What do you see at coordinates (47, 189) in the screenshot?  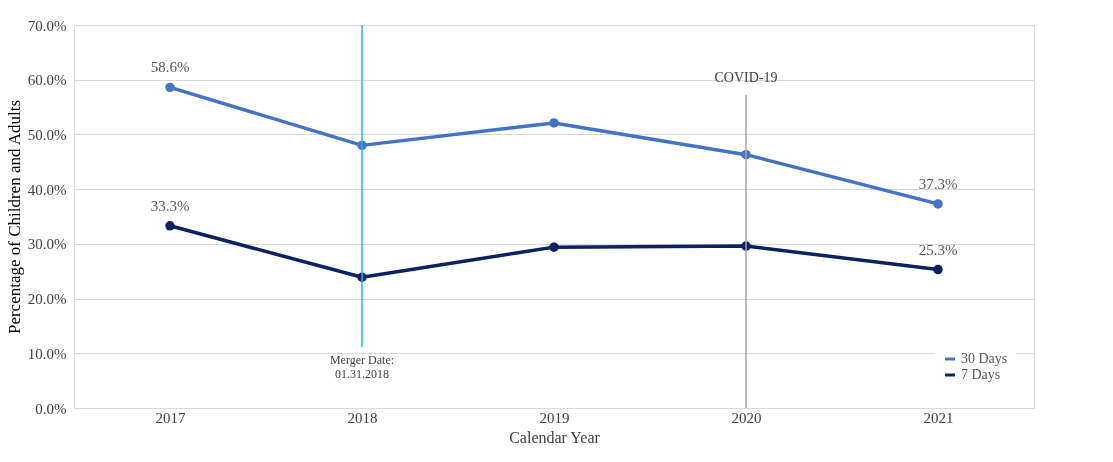 I see `y-tick-label: 40.0%` at bounding box center [47, 189].